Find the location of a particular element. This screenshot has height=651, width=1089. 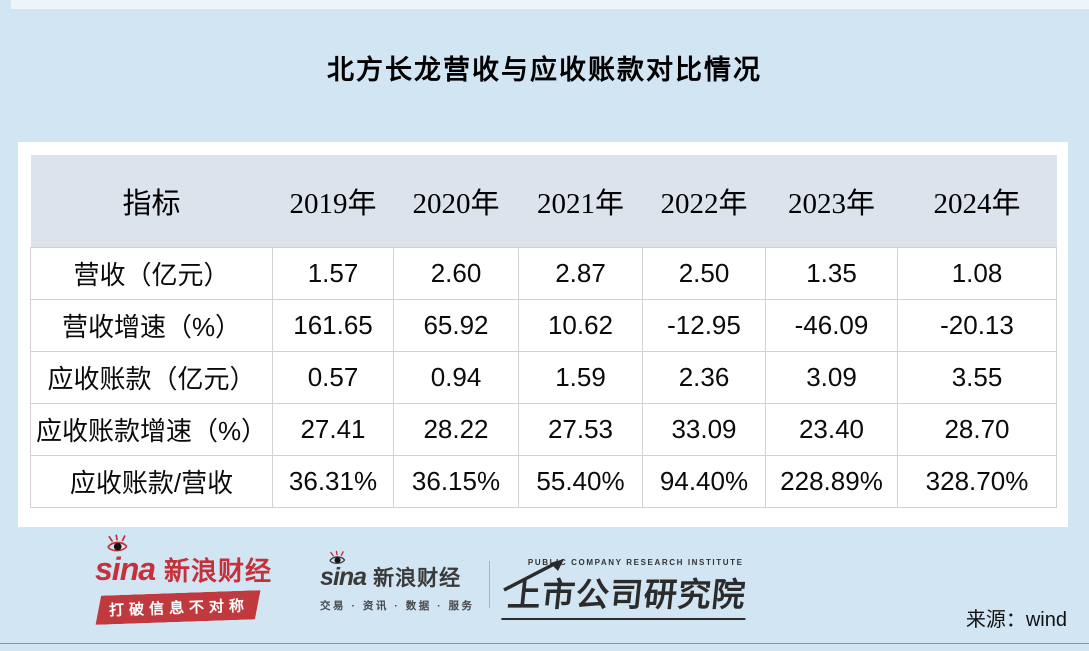

top-light-strip is located at coordinates (550, 4).